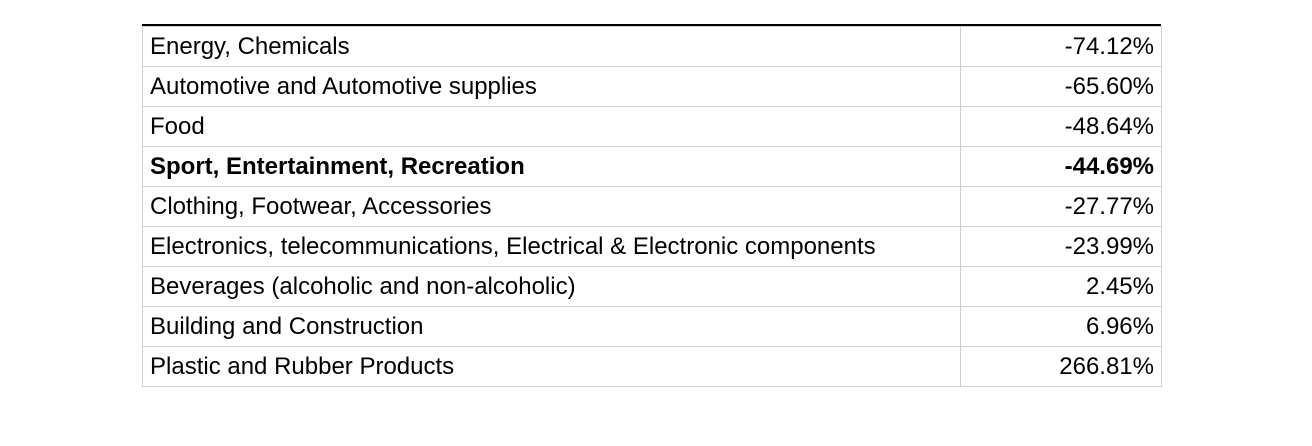  I want to click on table-row: Food -48.64%, so click(652, 126).